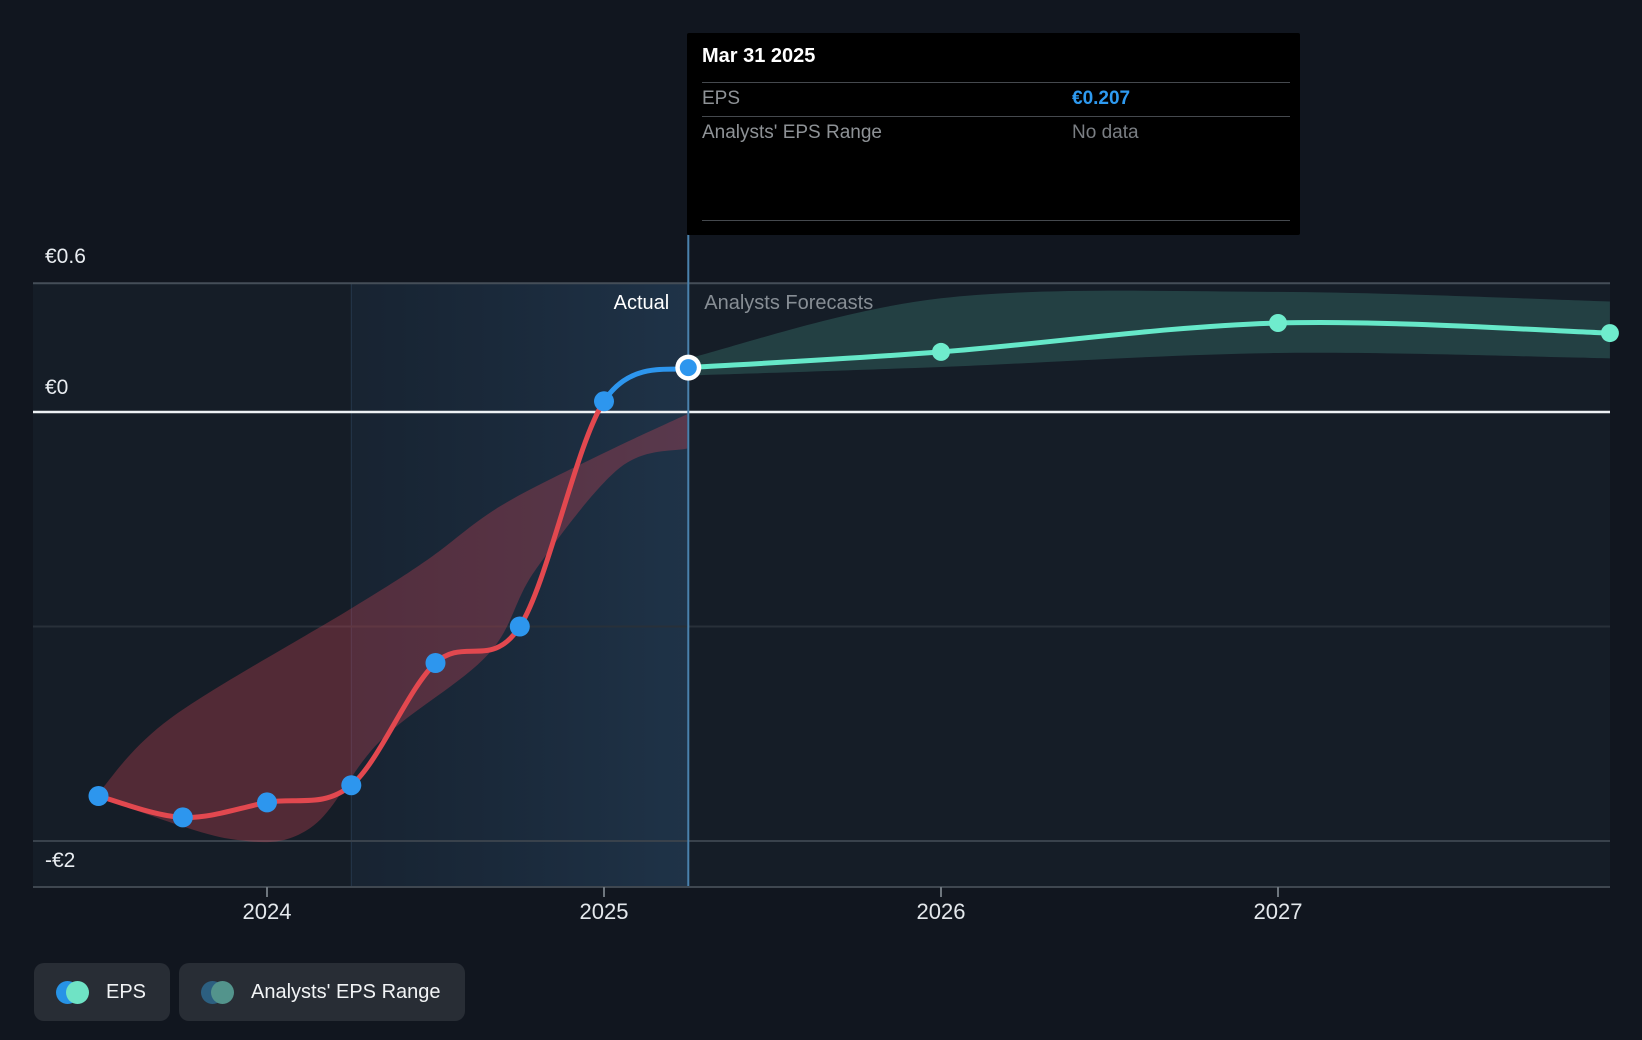  I want to click on y-axis-label: €0, so click(57, 387).